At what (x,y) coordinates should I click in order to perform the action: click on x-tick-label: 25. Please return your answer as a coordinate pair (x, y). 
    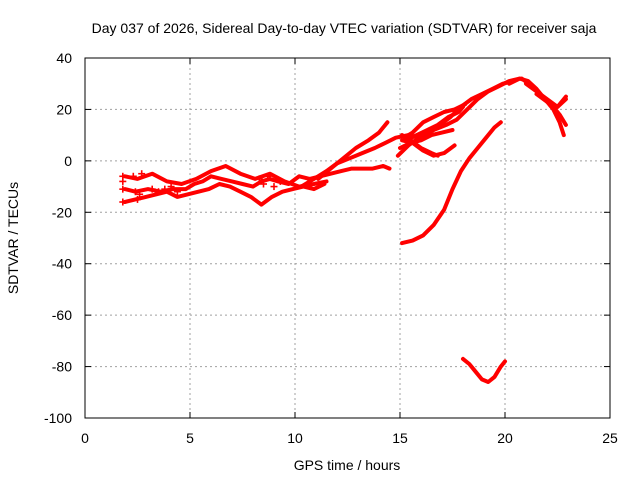
    Looking at the image, I should click on (610, 438).